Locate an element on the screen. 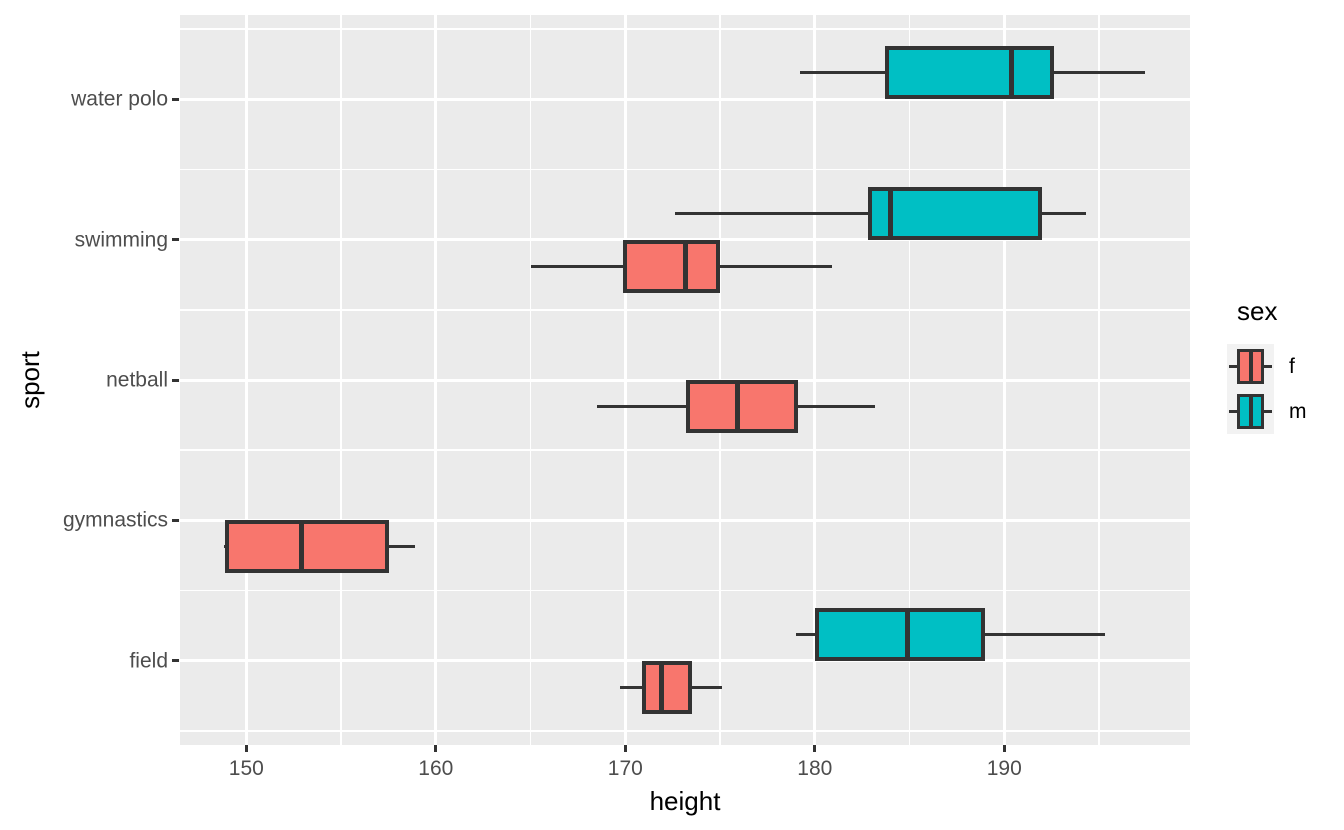  legend-label-m: m is located at coordinates (1298, 411).